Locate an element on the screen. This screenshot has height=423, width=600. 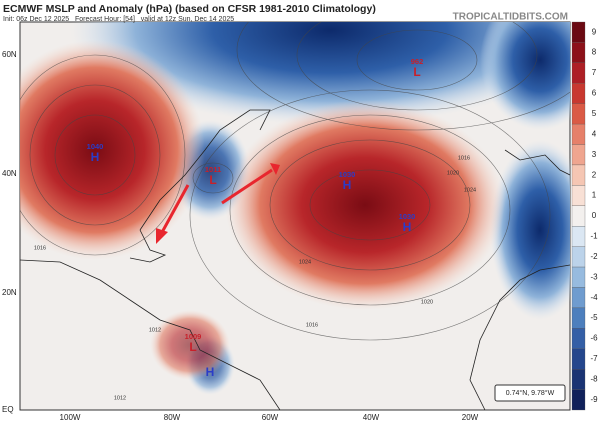
lon-label: 60W is located at coordinates (270, 417).